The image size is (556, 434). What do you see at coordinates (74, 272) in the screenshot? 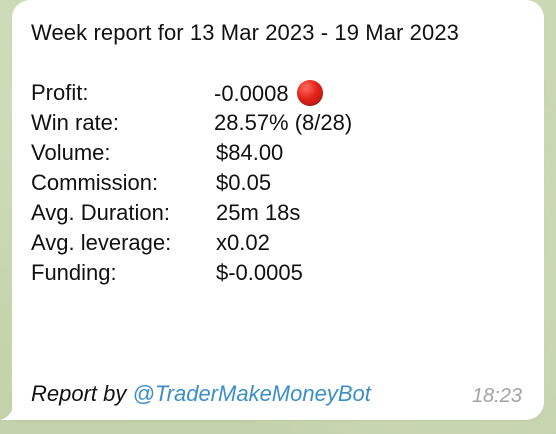
I see `stat-label: Funding:` at bounding box center [74, 272].